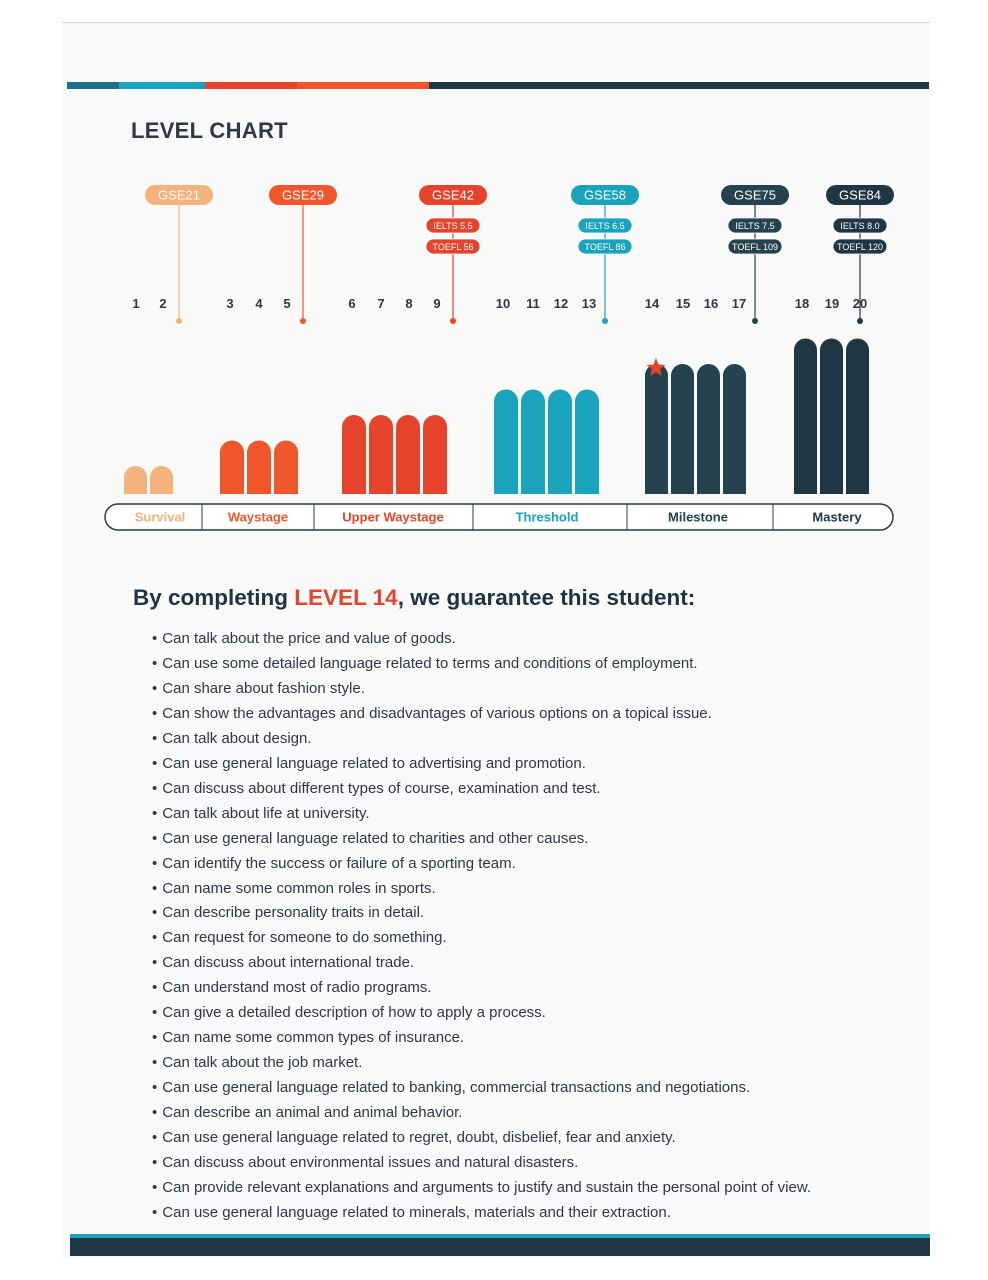 Image resolution: width=988 pixels, height=1280 pixels. What do you see at coordinates (500, 1245) in the screenshot?
I see `bottom-color-stripe` at bounding box center [500, 1245].